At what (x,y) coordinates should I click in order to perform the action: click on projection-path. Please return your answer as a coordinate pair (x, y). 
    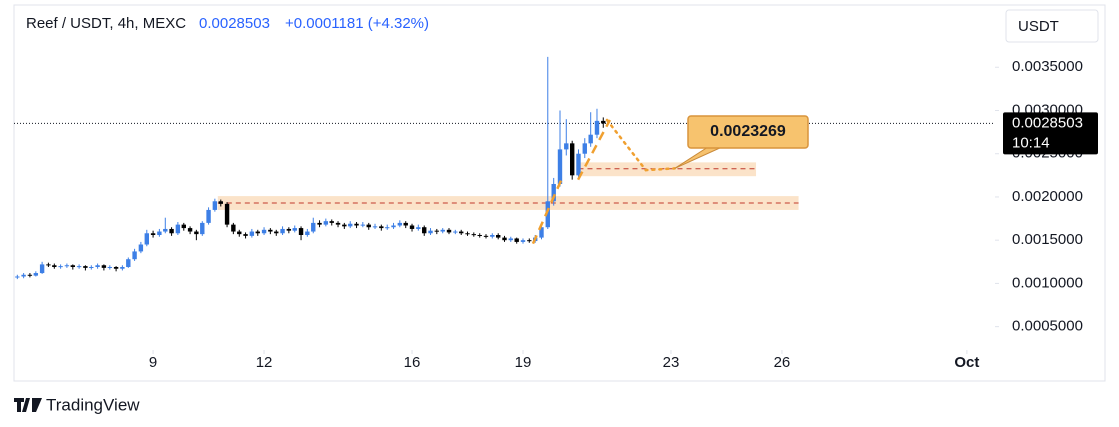
    Looking at the image, I should click on (640, 145).